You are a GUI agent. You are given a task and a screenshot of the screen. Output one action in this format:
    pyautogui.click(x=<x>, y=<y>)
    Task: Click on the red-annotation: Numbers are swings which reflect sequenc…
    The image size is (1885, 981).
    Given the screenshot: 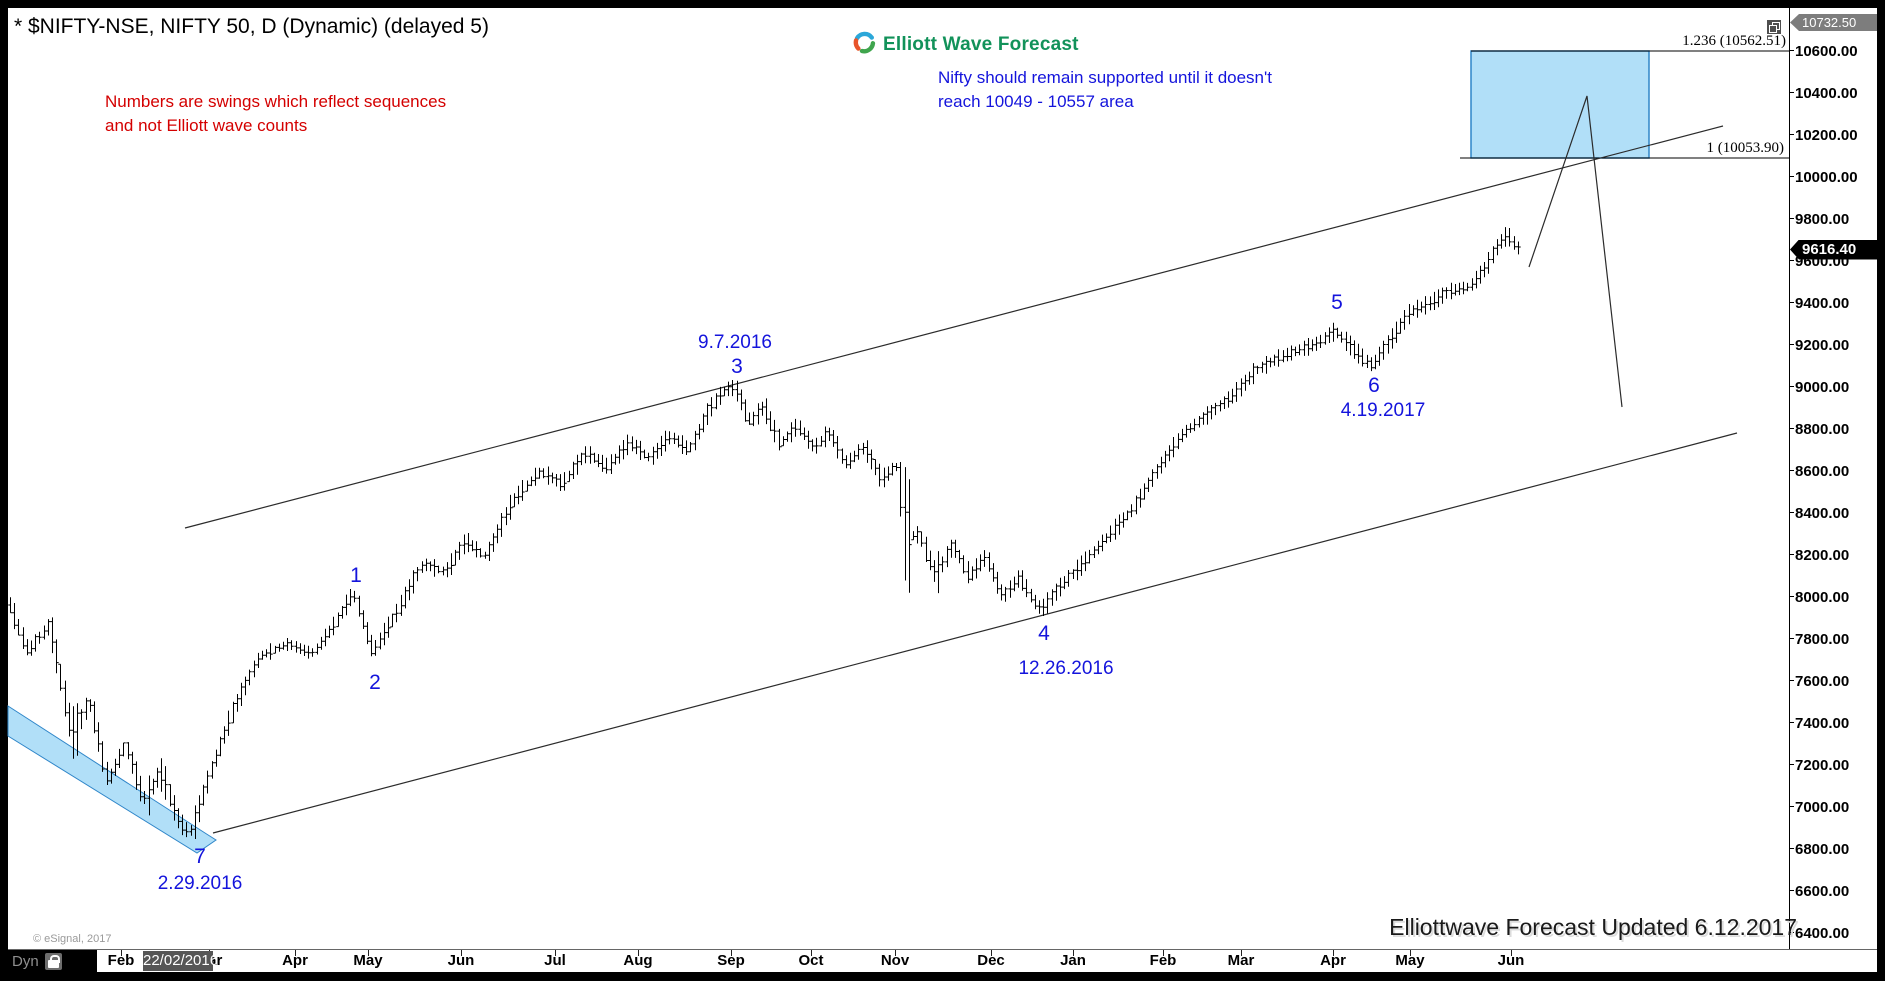 What is the action you would take?
    pyautogui.click(x=275, y=114)
    